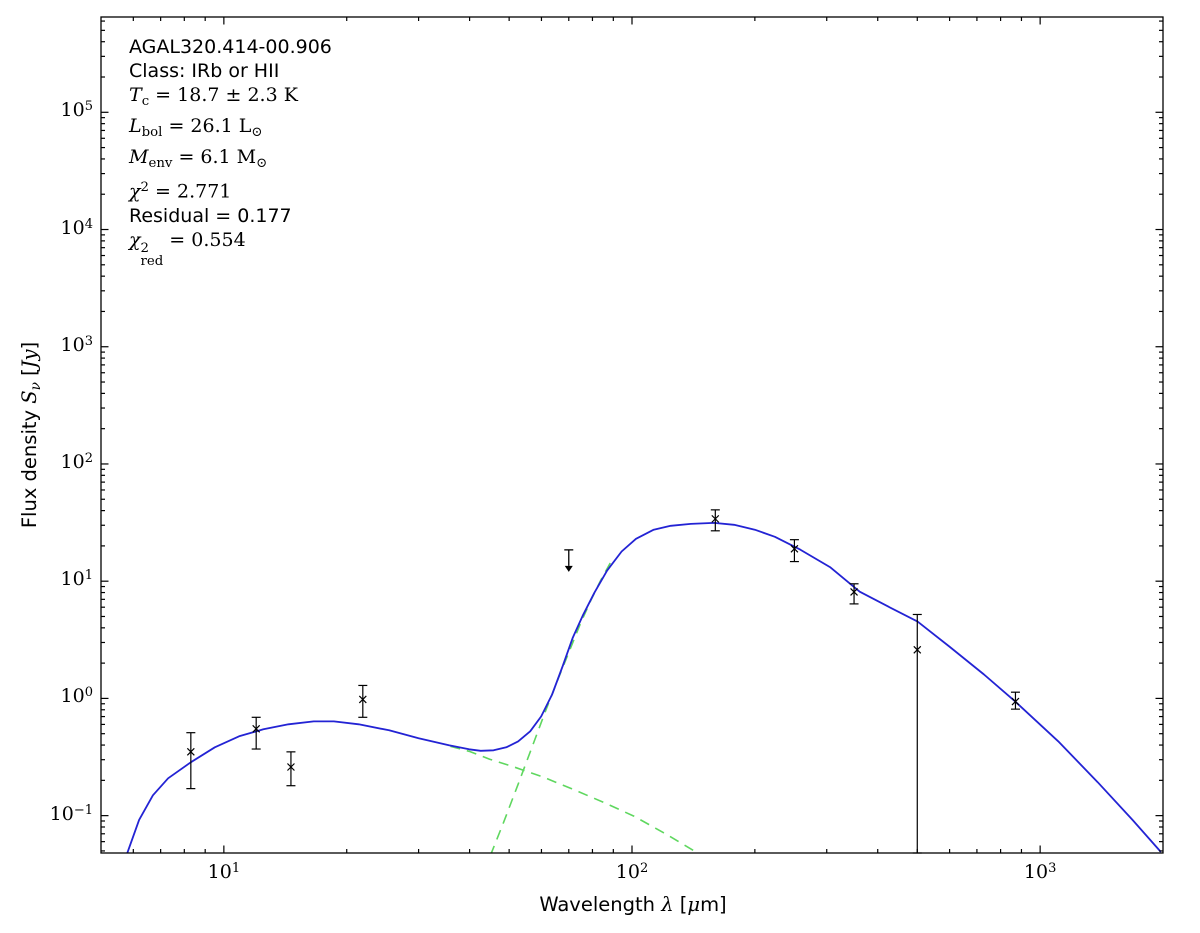  Describe the element at coordinates (1040, 872) in the screenshot. I see `x-tick-label: 103` at that location.